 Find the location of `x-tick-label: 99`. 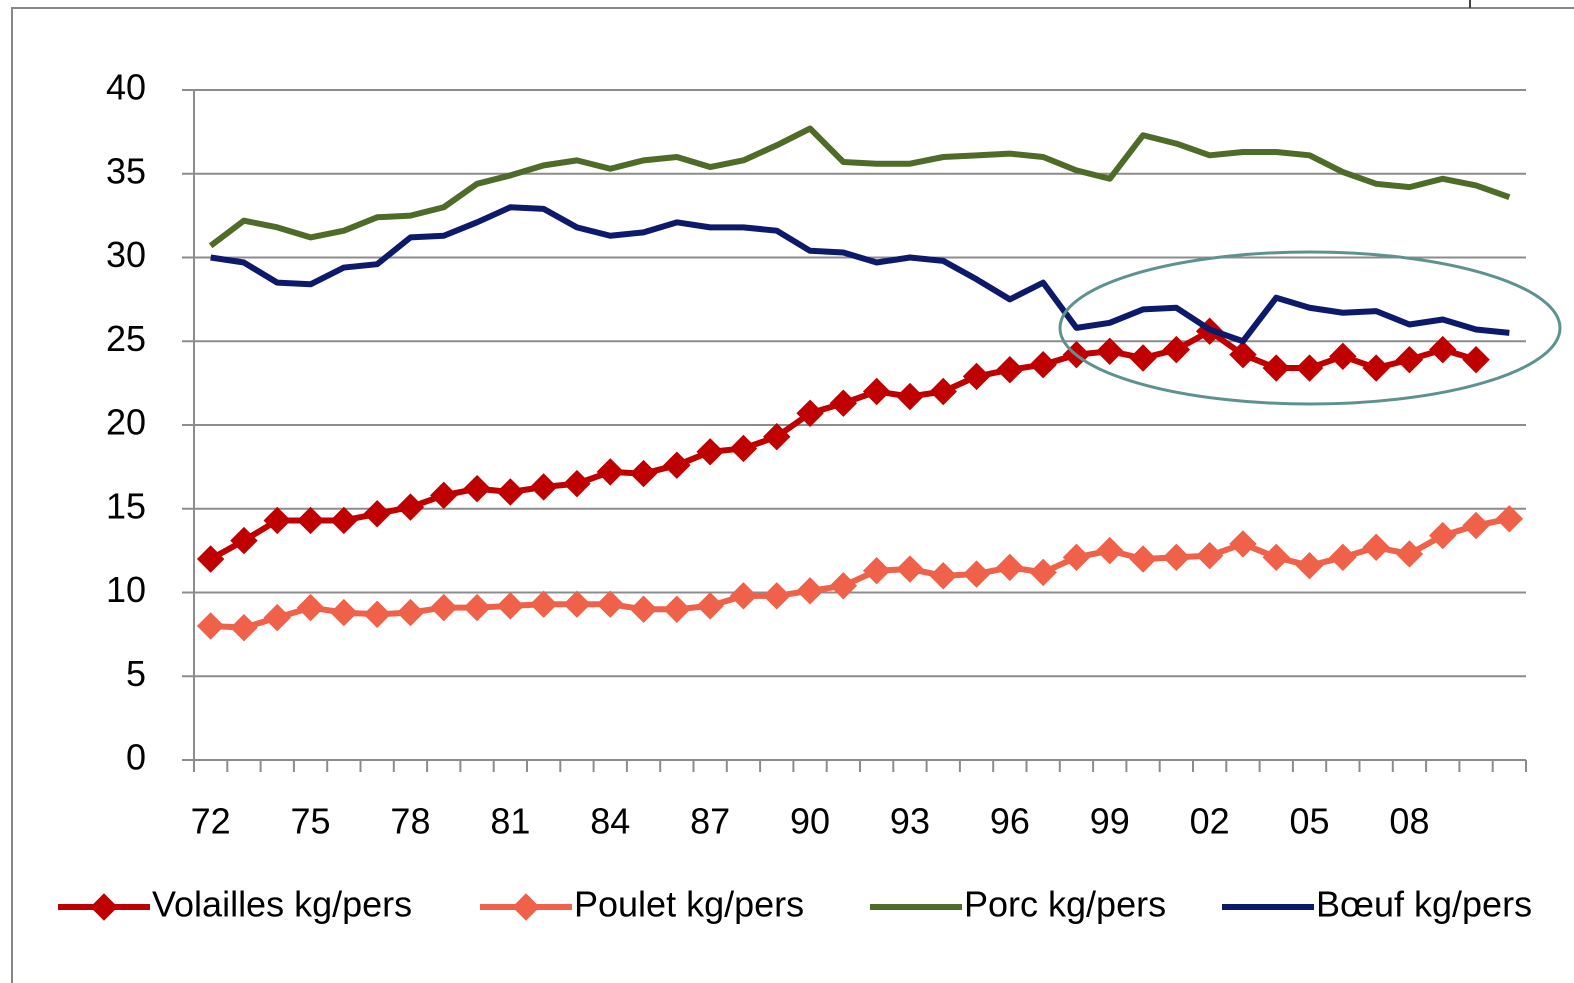

x-tick-label: 99 is located at coordinates (1110, 821).